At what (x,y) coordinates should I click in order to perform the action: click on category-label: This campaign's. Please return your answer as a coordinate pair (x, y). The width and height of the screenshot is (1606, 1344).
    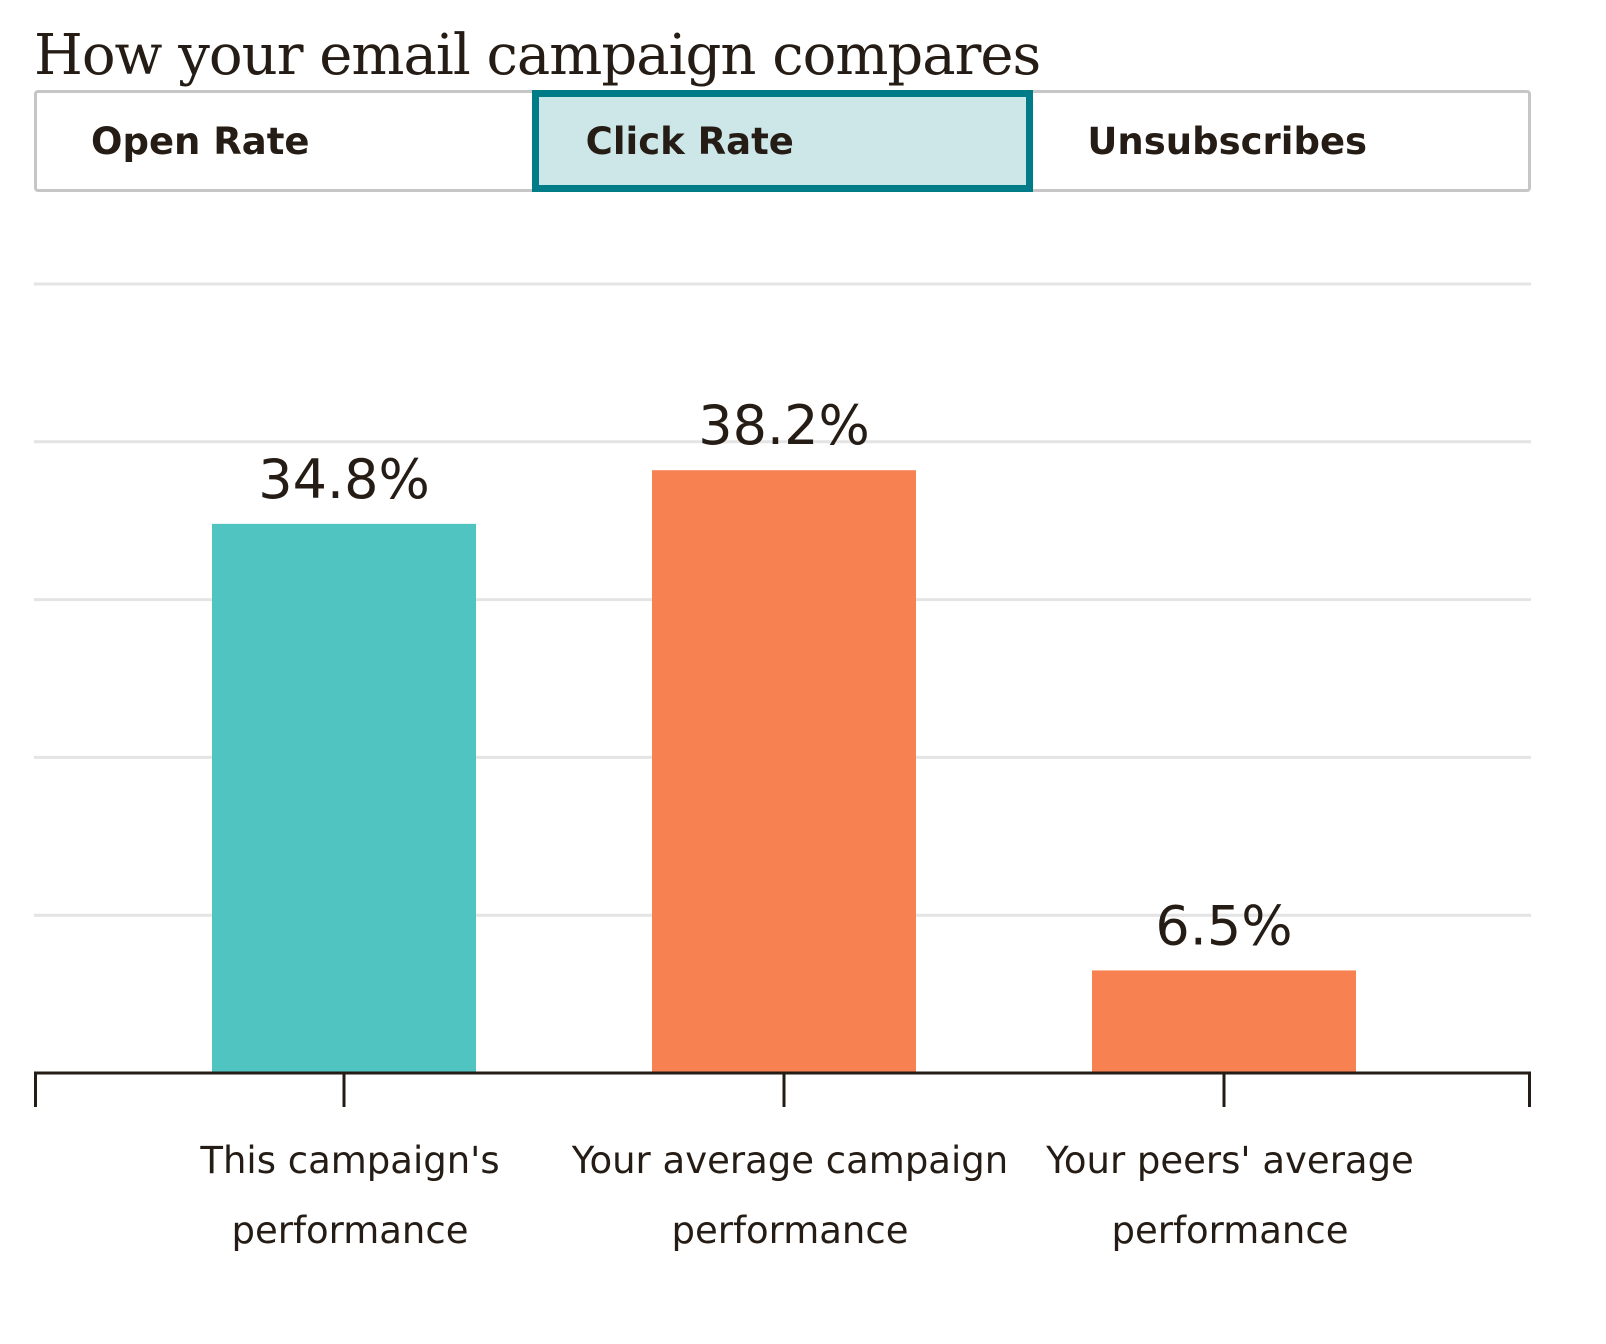
    Looking at the image, I should click on (349, 1160).